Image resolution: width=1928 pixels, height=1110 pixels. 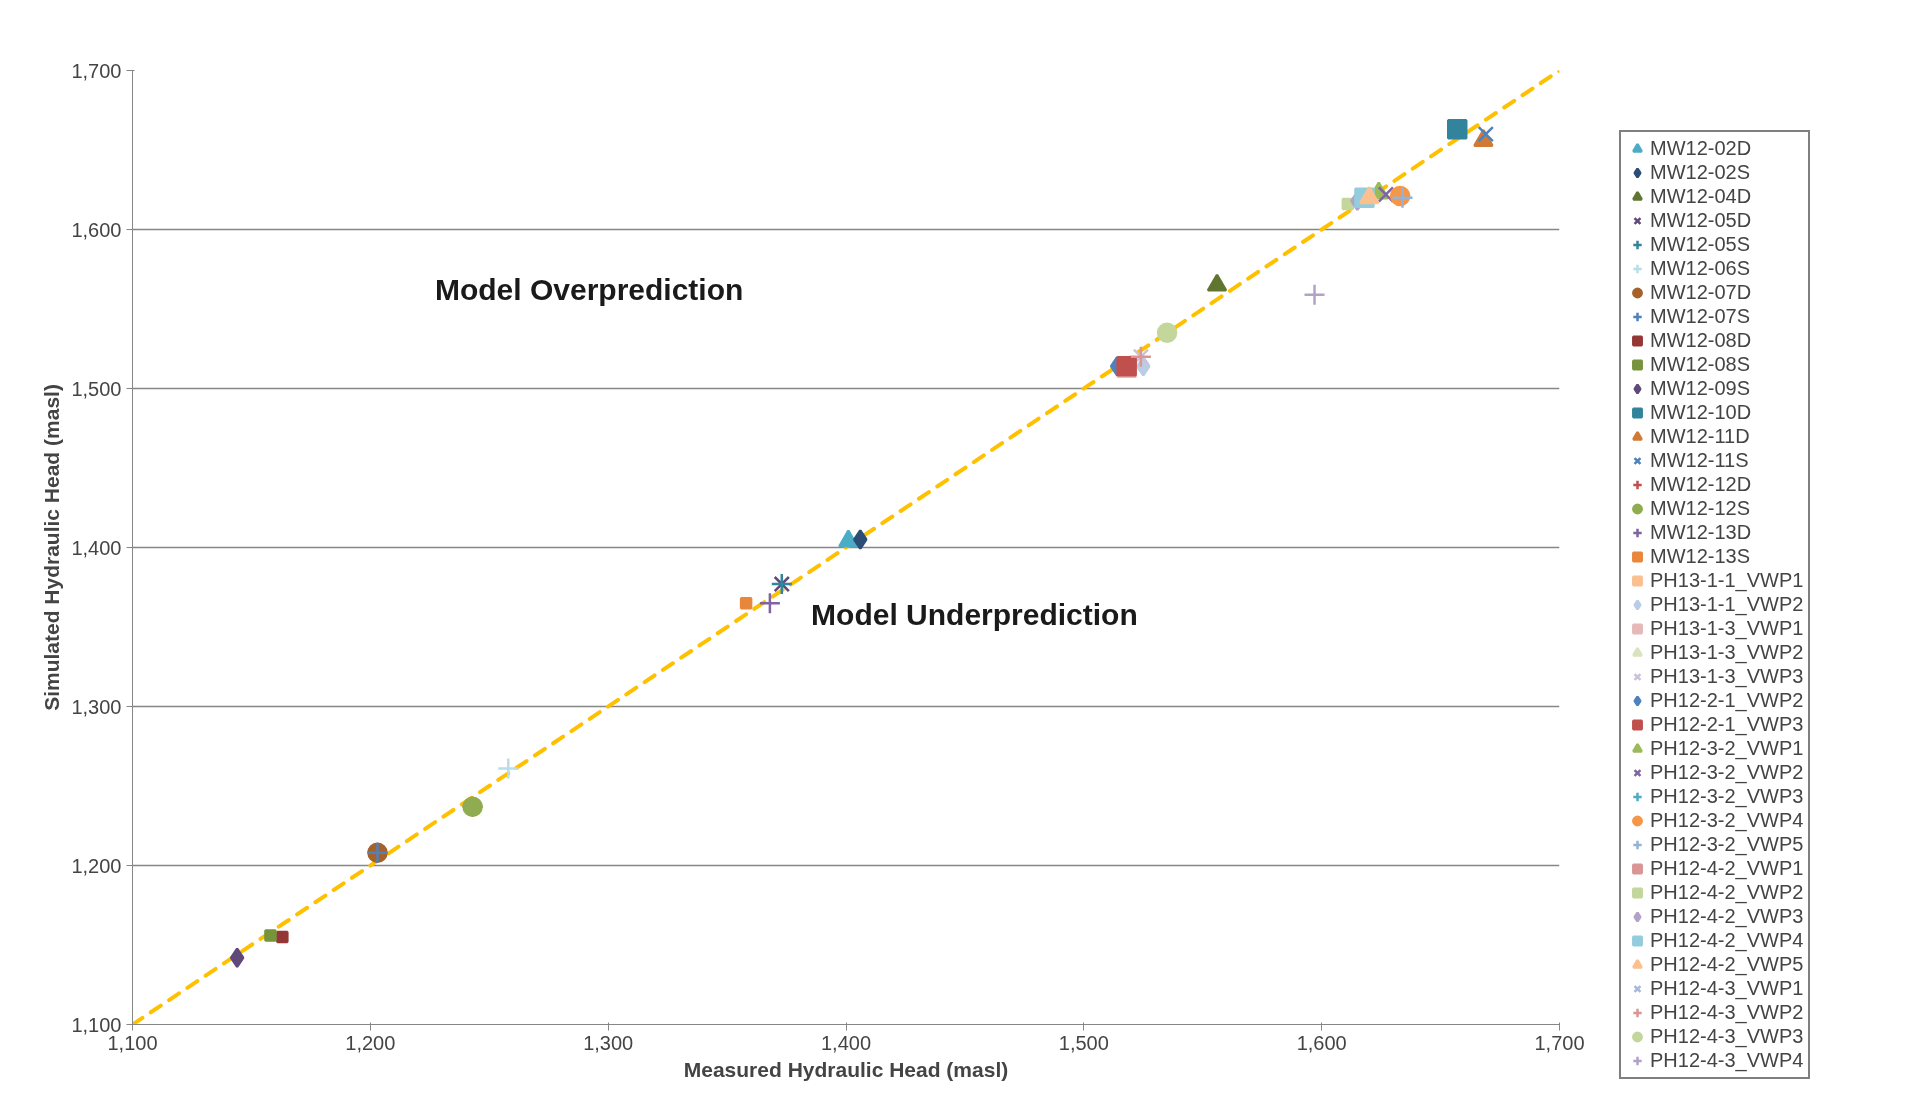 What do you see at coordinates (1727, 604) in the screenshot?
I see `legend-label: PH13-1-1_VWP2` at bounding box center [1727, 604].